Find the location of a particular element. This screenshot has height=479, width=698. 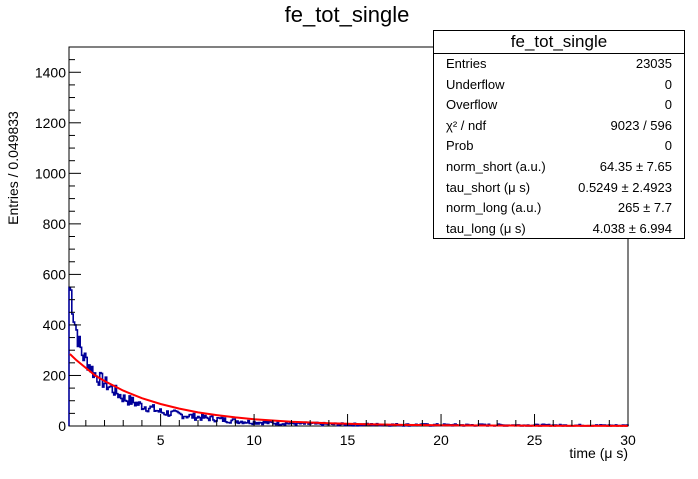

y-tick-label: 1000 is located at coordinates (50, 173).